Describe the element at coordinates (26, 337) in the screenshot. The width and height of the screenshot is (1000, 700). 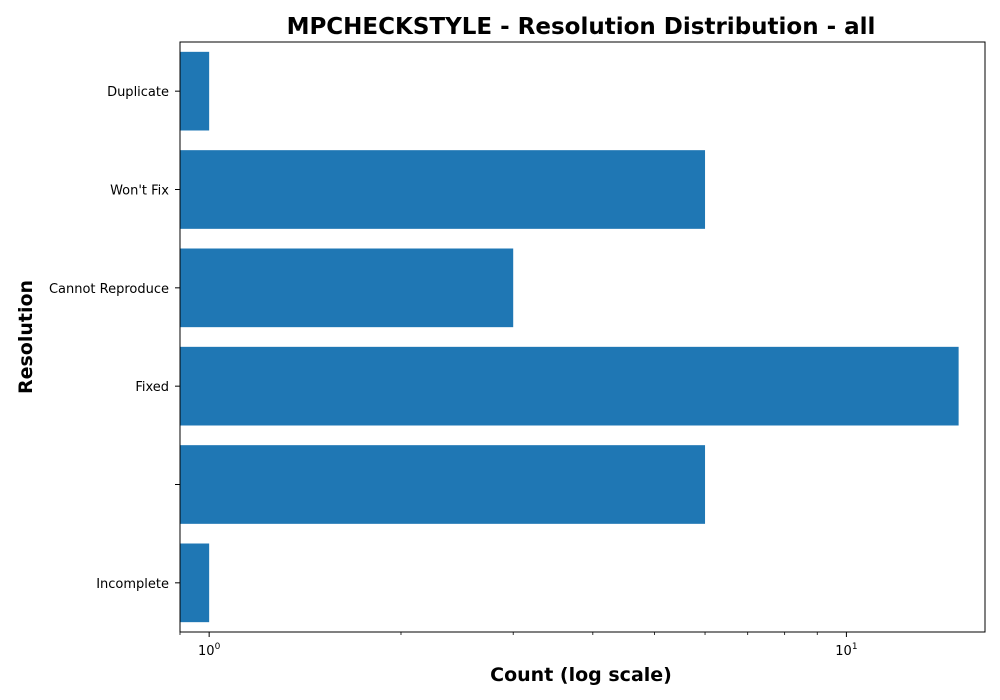
I see `y-axis-label: Resolution` at that location.